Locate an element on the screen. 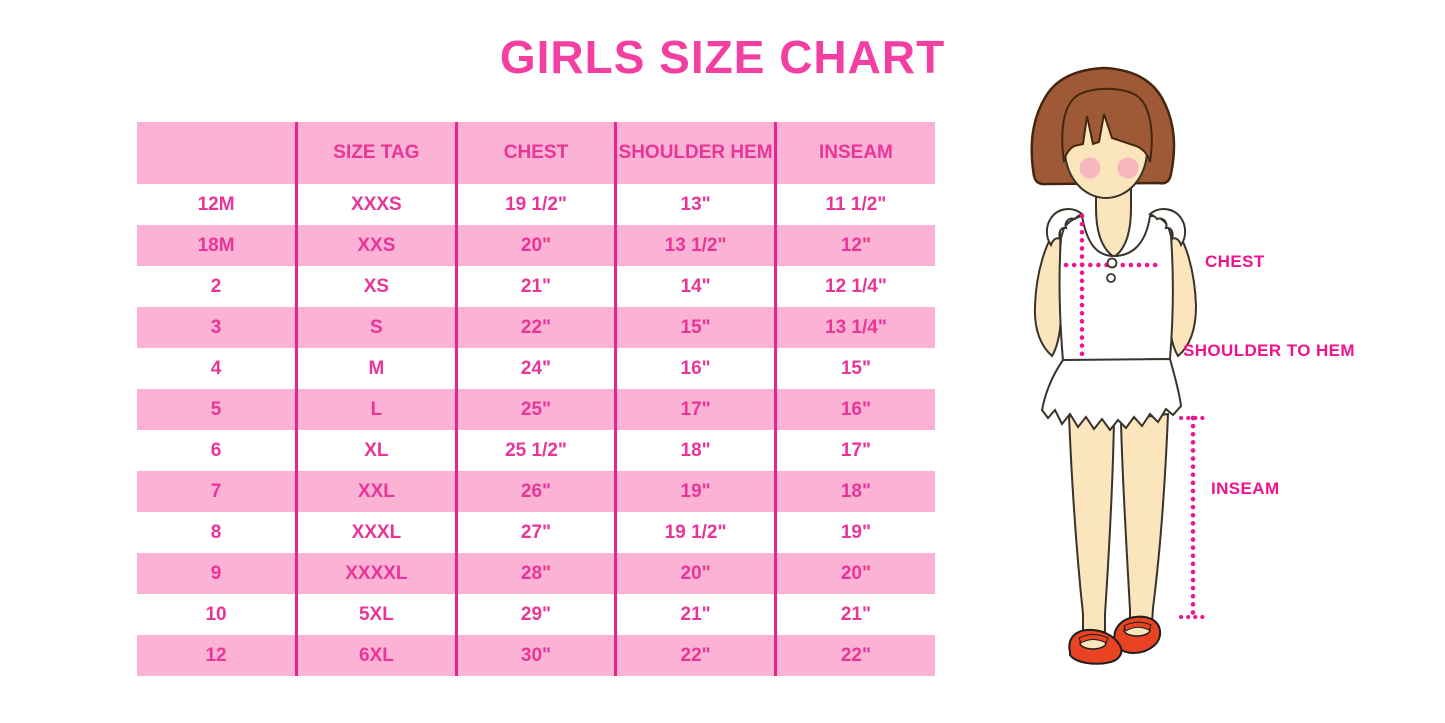 Image resolution: width=1445 pixels, height=723 pixels. chest-cell: 25 1/2" is located at coordinates (537, 450).